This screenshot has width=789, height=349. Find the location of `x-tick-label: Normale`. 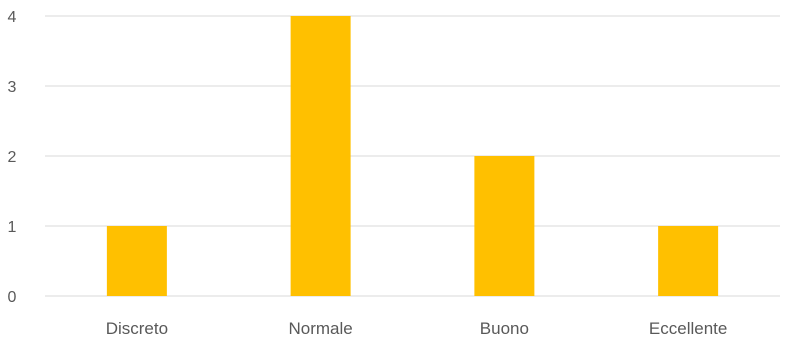

x-tick-label: Normale is located at coordinates (321, 328).